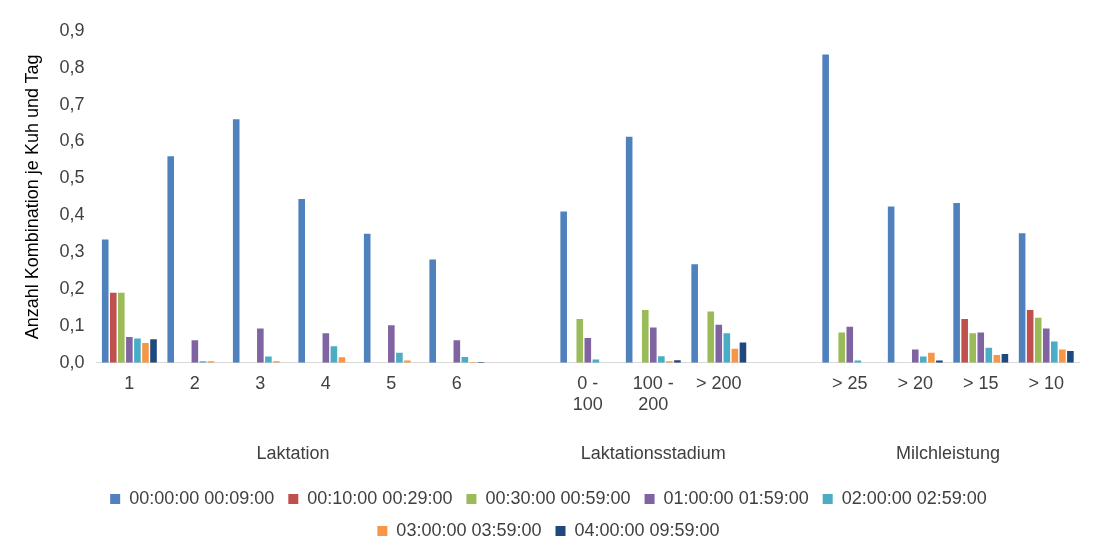  Describe the element at coordinates (72, 103) in the screenshot. I see `y-tick-label: 0,7` at that location.